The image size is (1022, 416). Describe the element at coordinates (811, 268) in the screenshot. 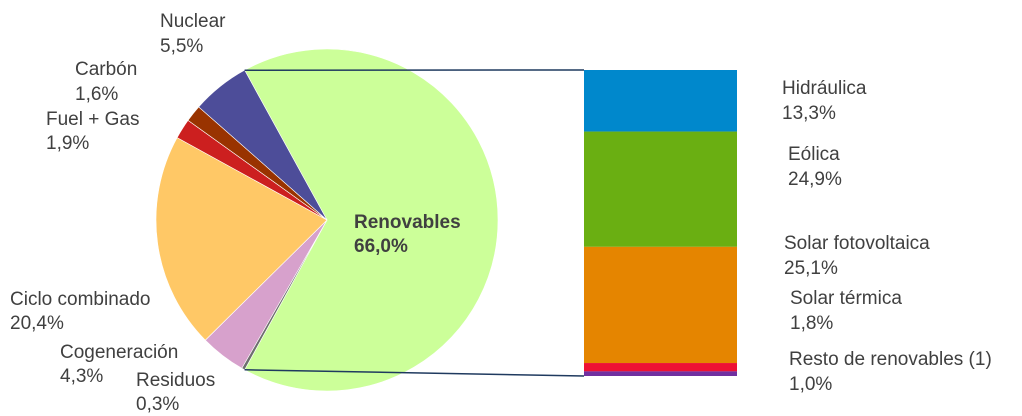

I see `label-solar-fotovoltaica-value: 25,1%` at that location.